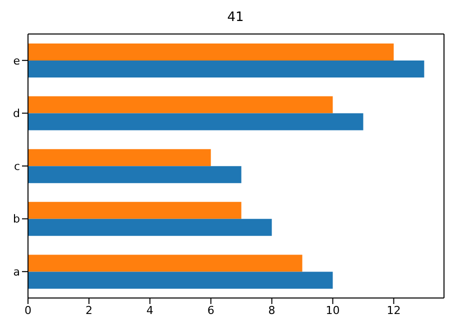 This screenshot has width=471, height=330. I want to click on chart-title: 41, so click(235, 18).